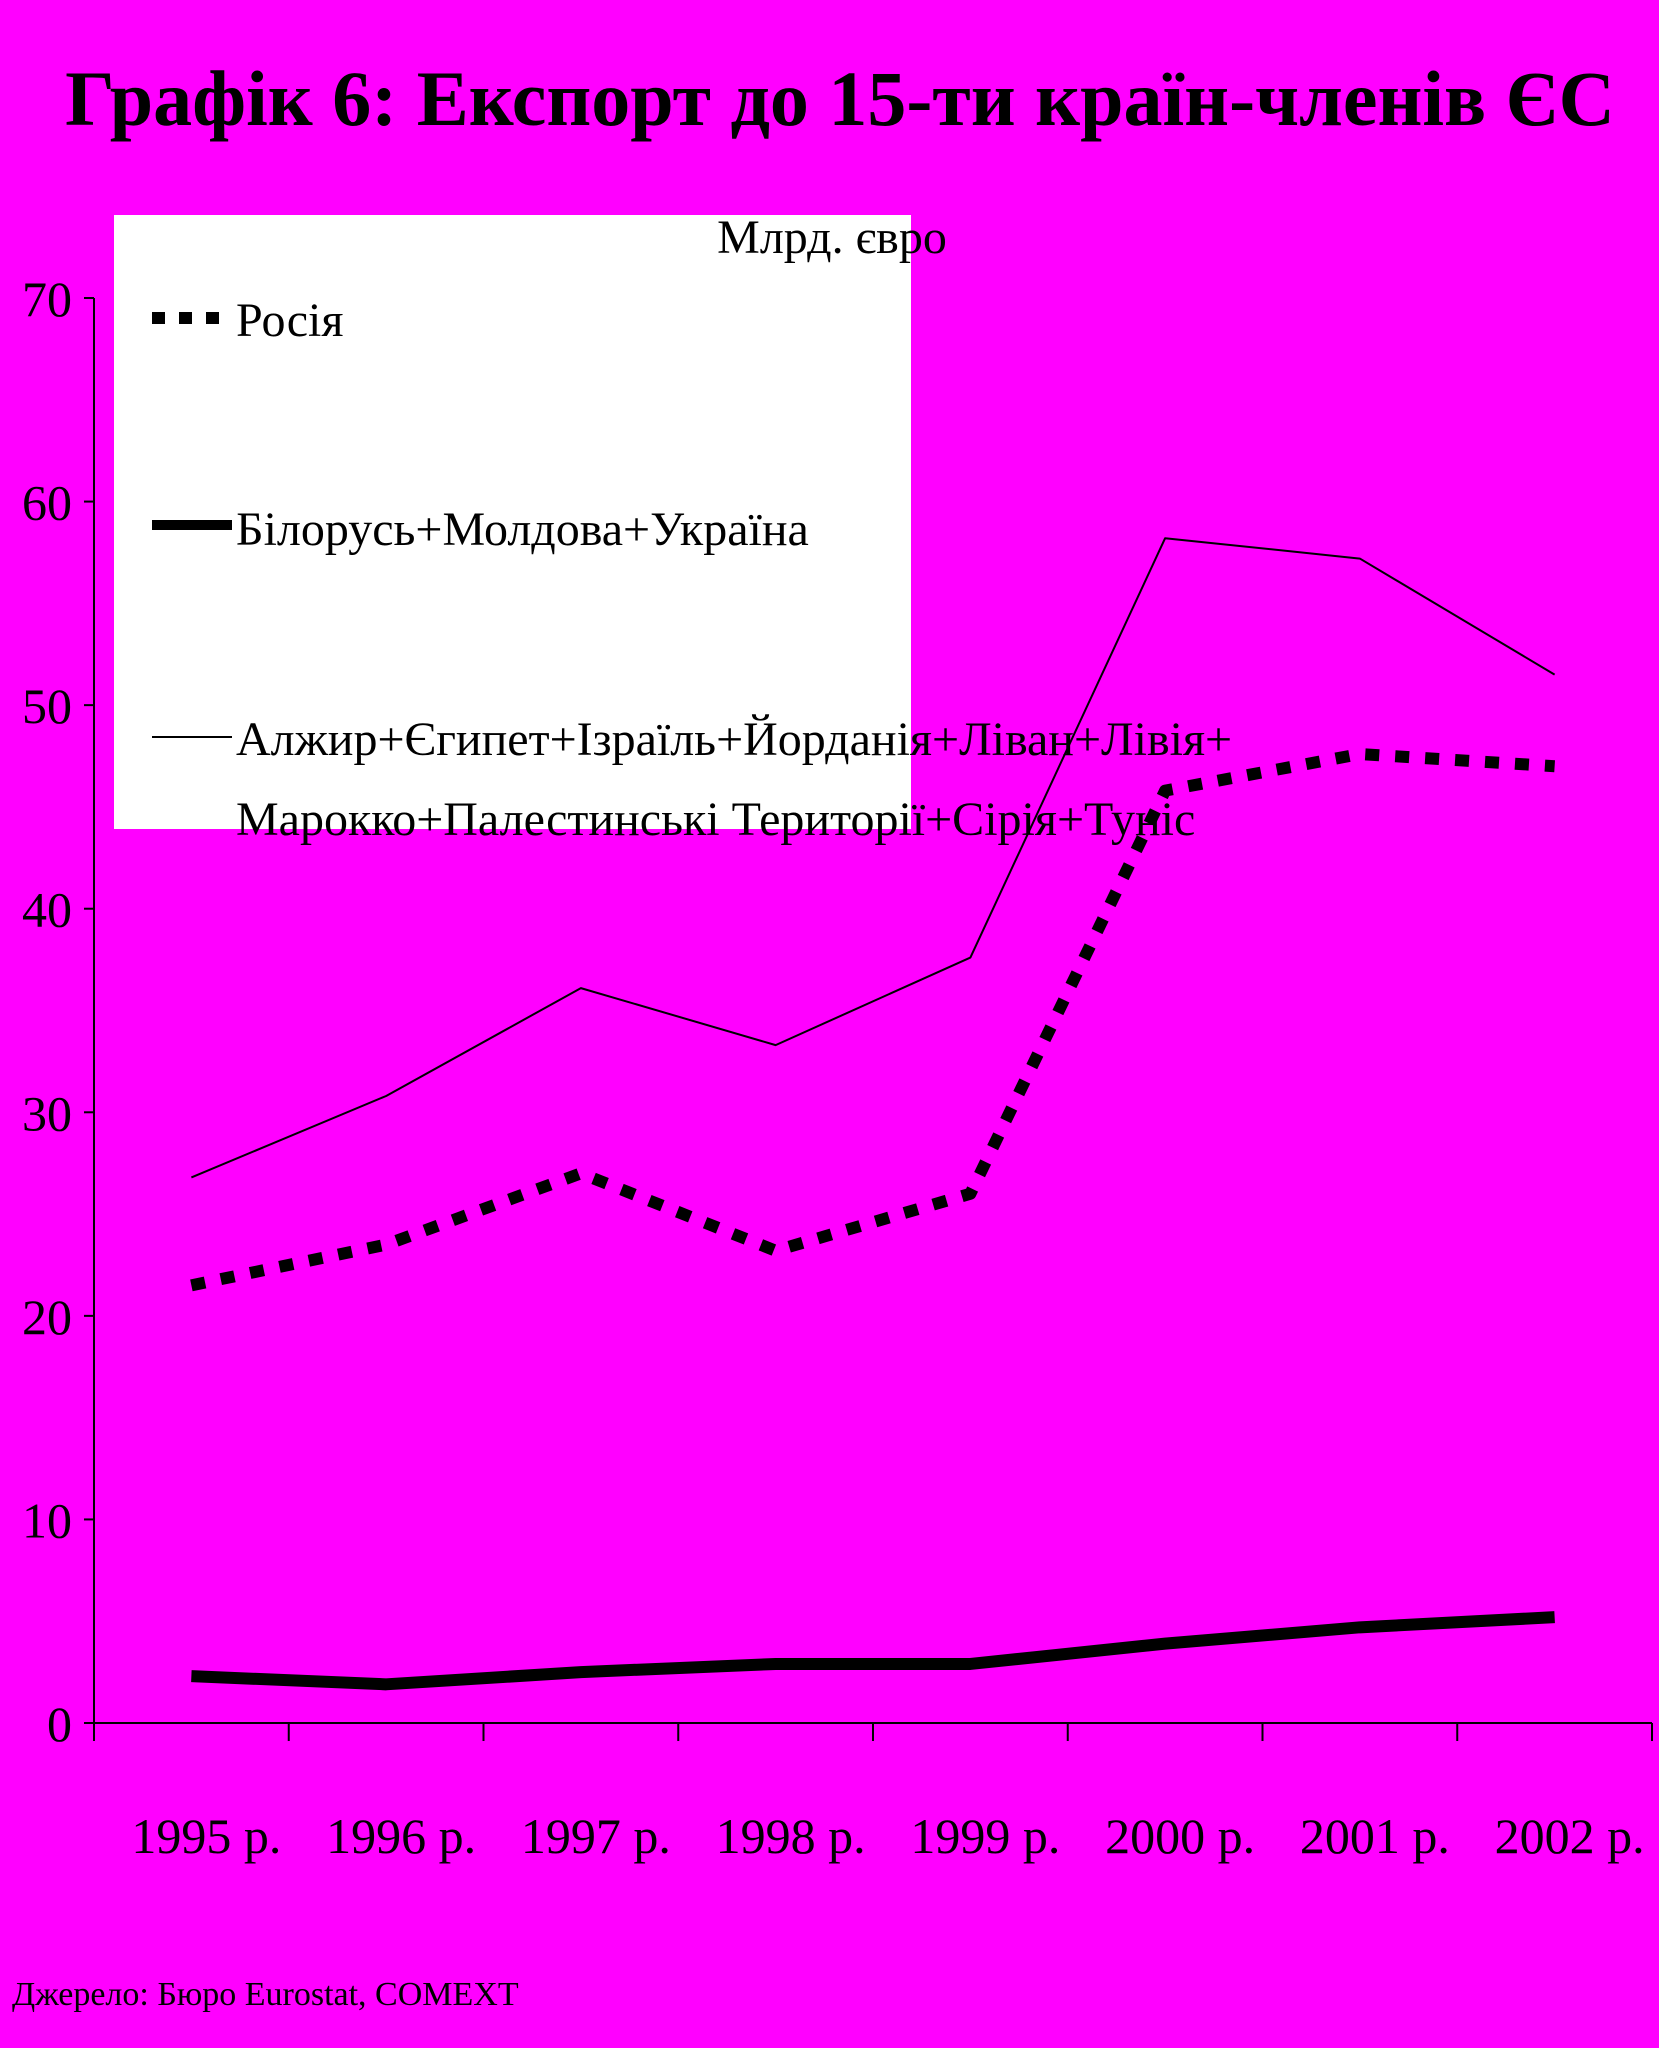 This screenshot has width=1659, height=2048. What do you see at coordinates (289, 320) in the screenshot?
I see `legend-label-russia: Росія` at bounding box center [289, 320].